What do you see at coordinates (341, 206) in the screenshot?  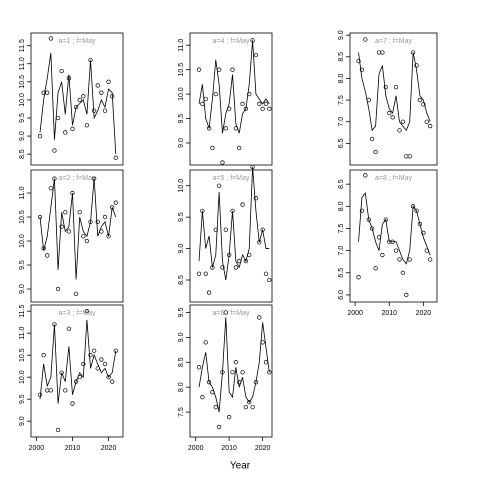 I see `y-tick-label: 8.0` at bounding box center [341, 206].